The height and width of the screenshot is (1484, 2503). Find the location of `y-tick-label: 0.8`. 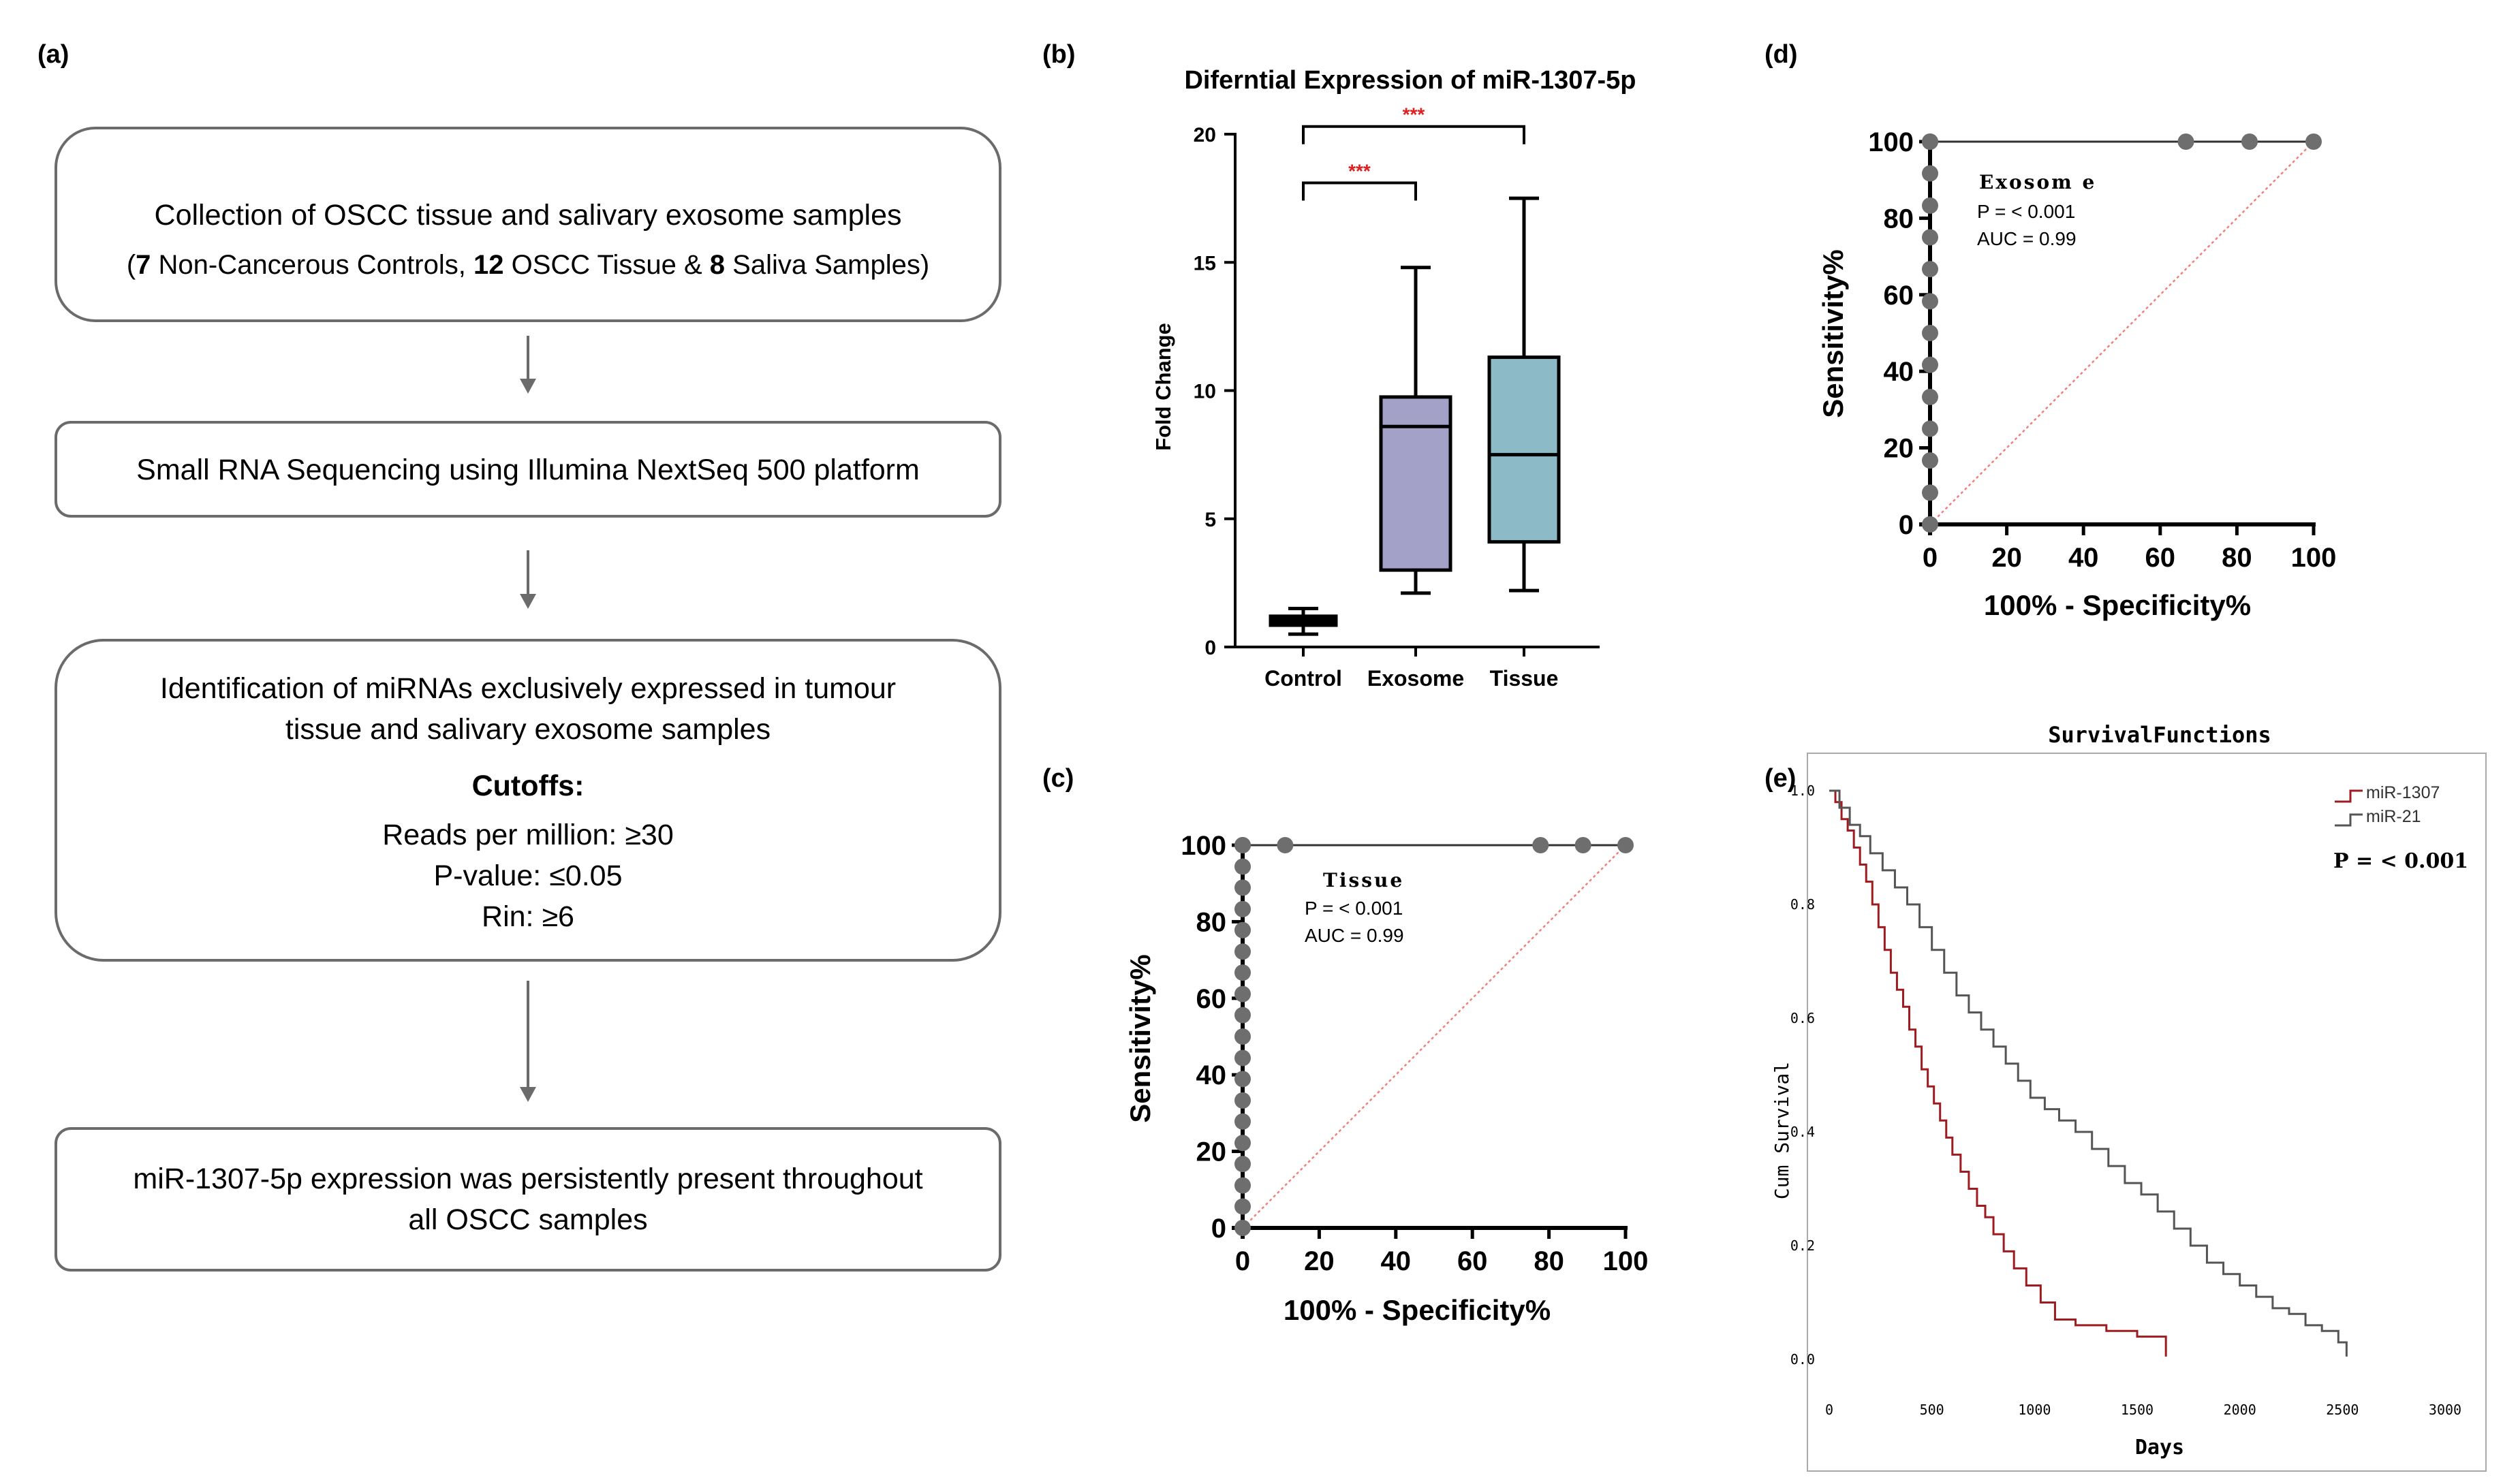

y-tick-label: 0.8 is located at coordinates (1802, 904).